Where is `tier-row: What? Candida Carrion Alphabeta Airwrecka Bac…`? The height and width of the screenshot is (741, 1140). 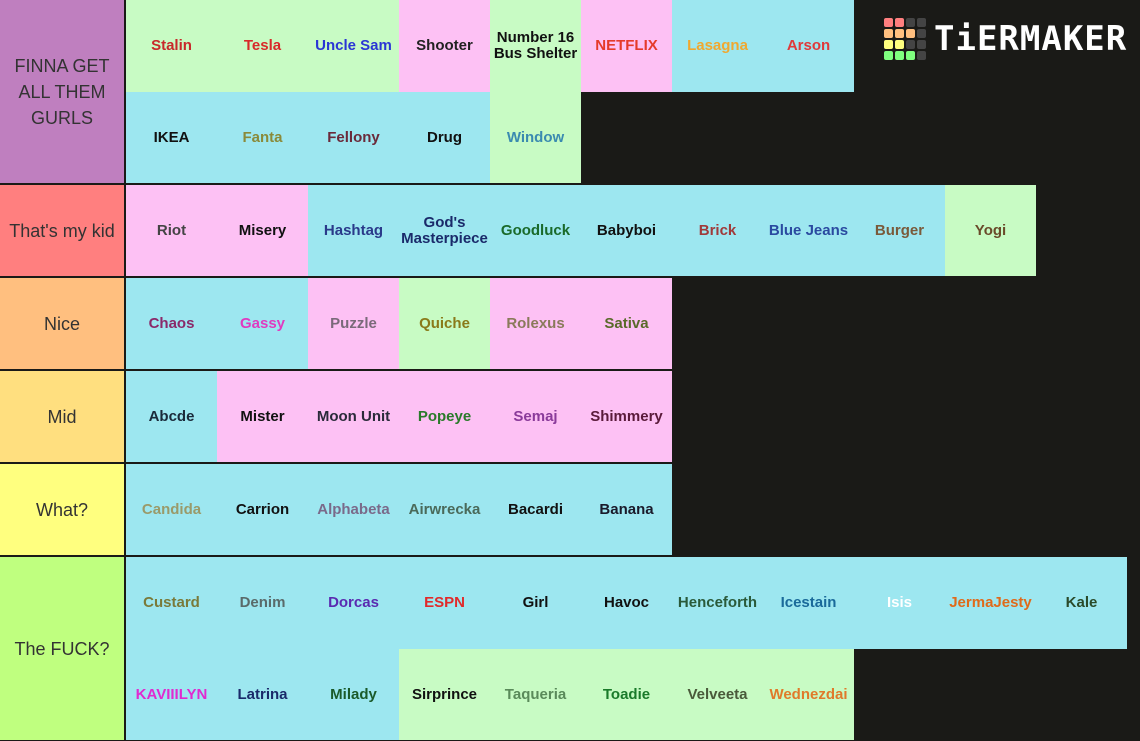 tier-row: What? Candida Carrion Alphabeta Airwrecka Bac… is located at coordinates (570, 509).